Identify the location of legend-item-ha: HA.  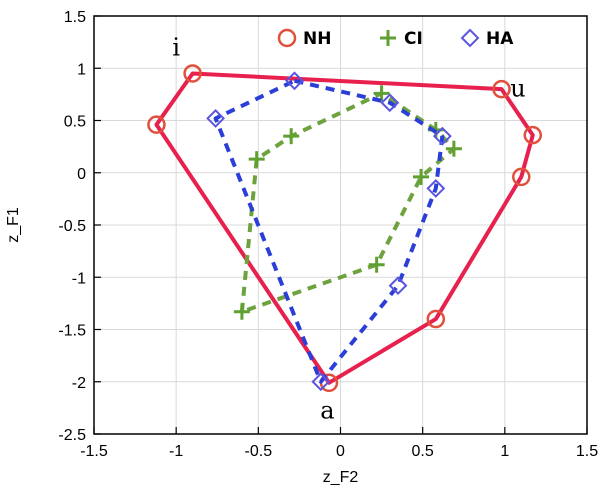
(487, 38).